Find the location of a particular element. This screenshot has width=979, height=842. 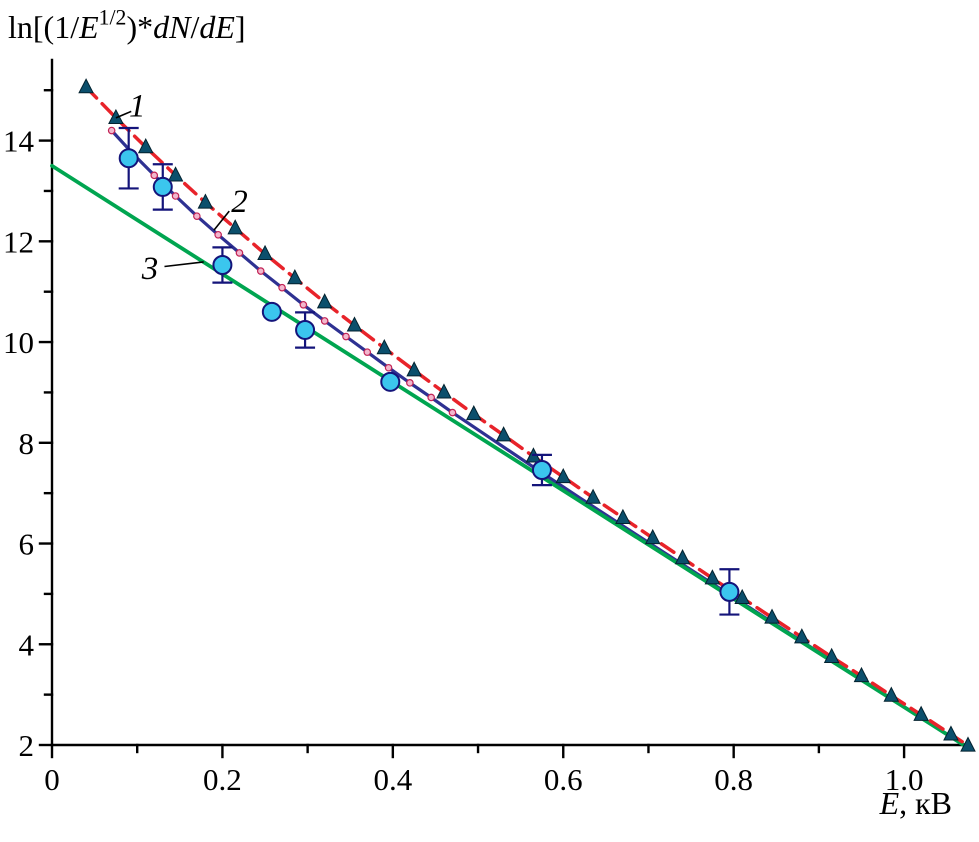

x-axis-title: E, кВ is located at coordinates (915, 803).